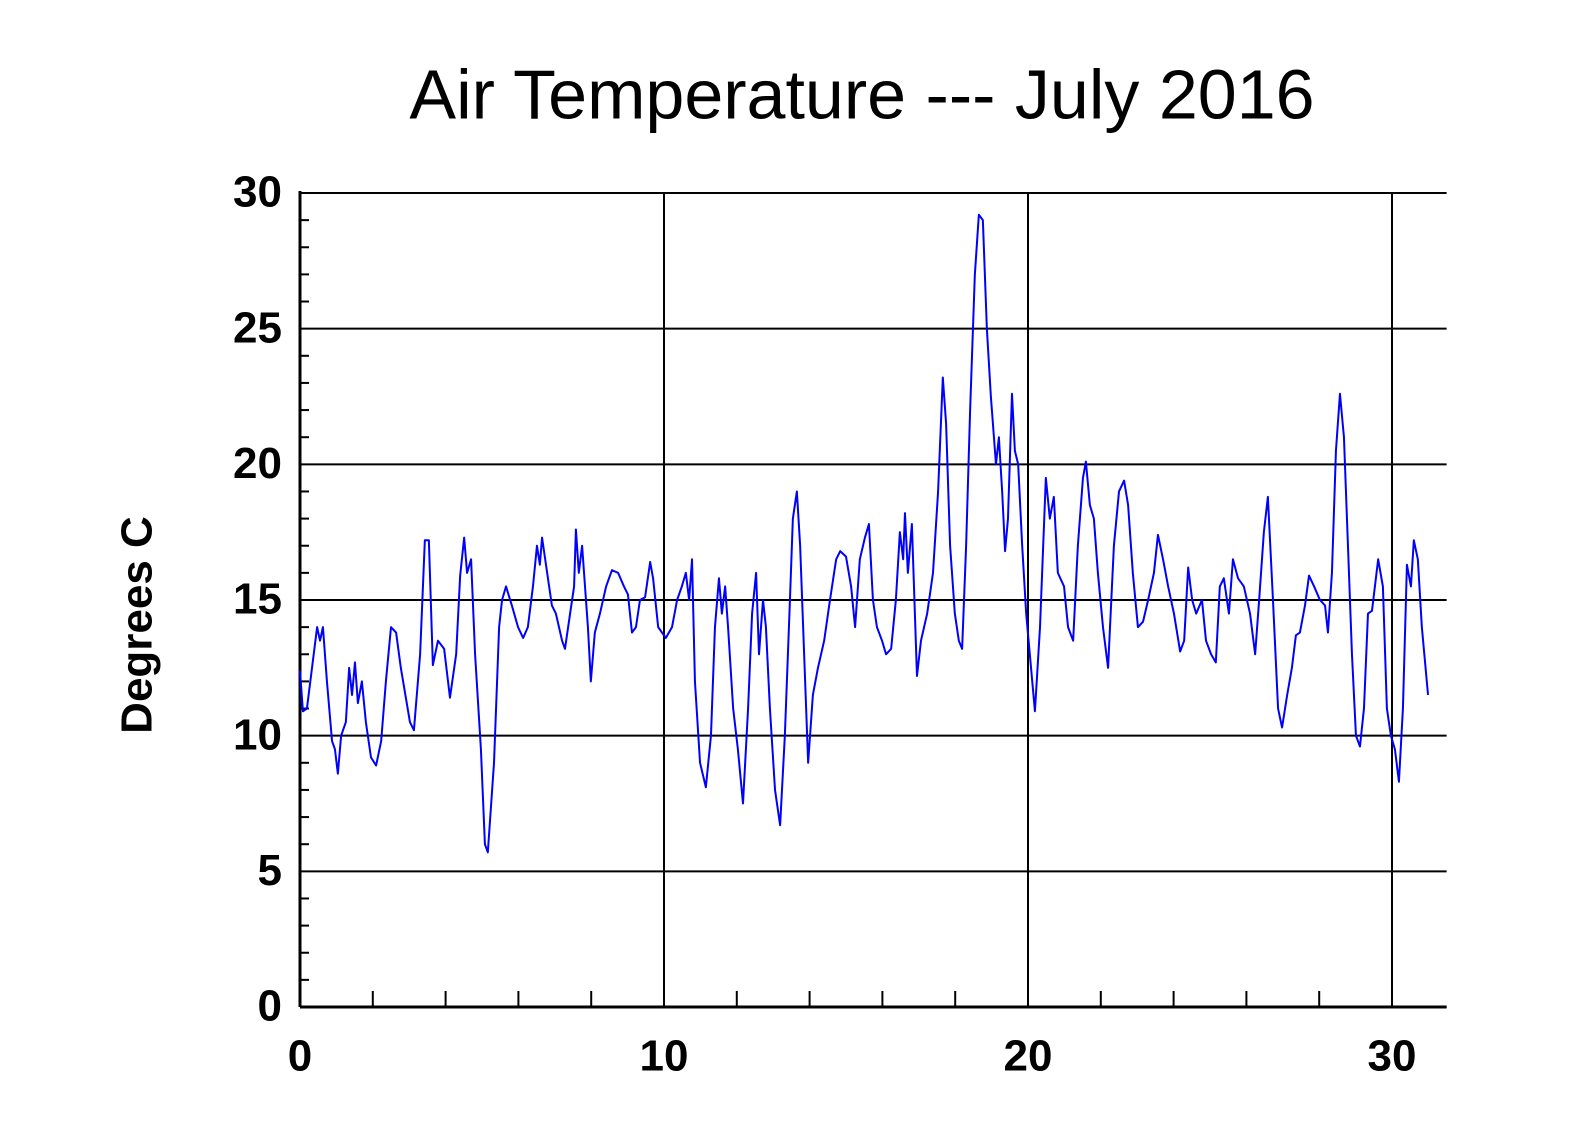 The width and height of the screenshot is (1587, 1144). I want to click on y-axis-label: Degrees C, so click(137, 625).